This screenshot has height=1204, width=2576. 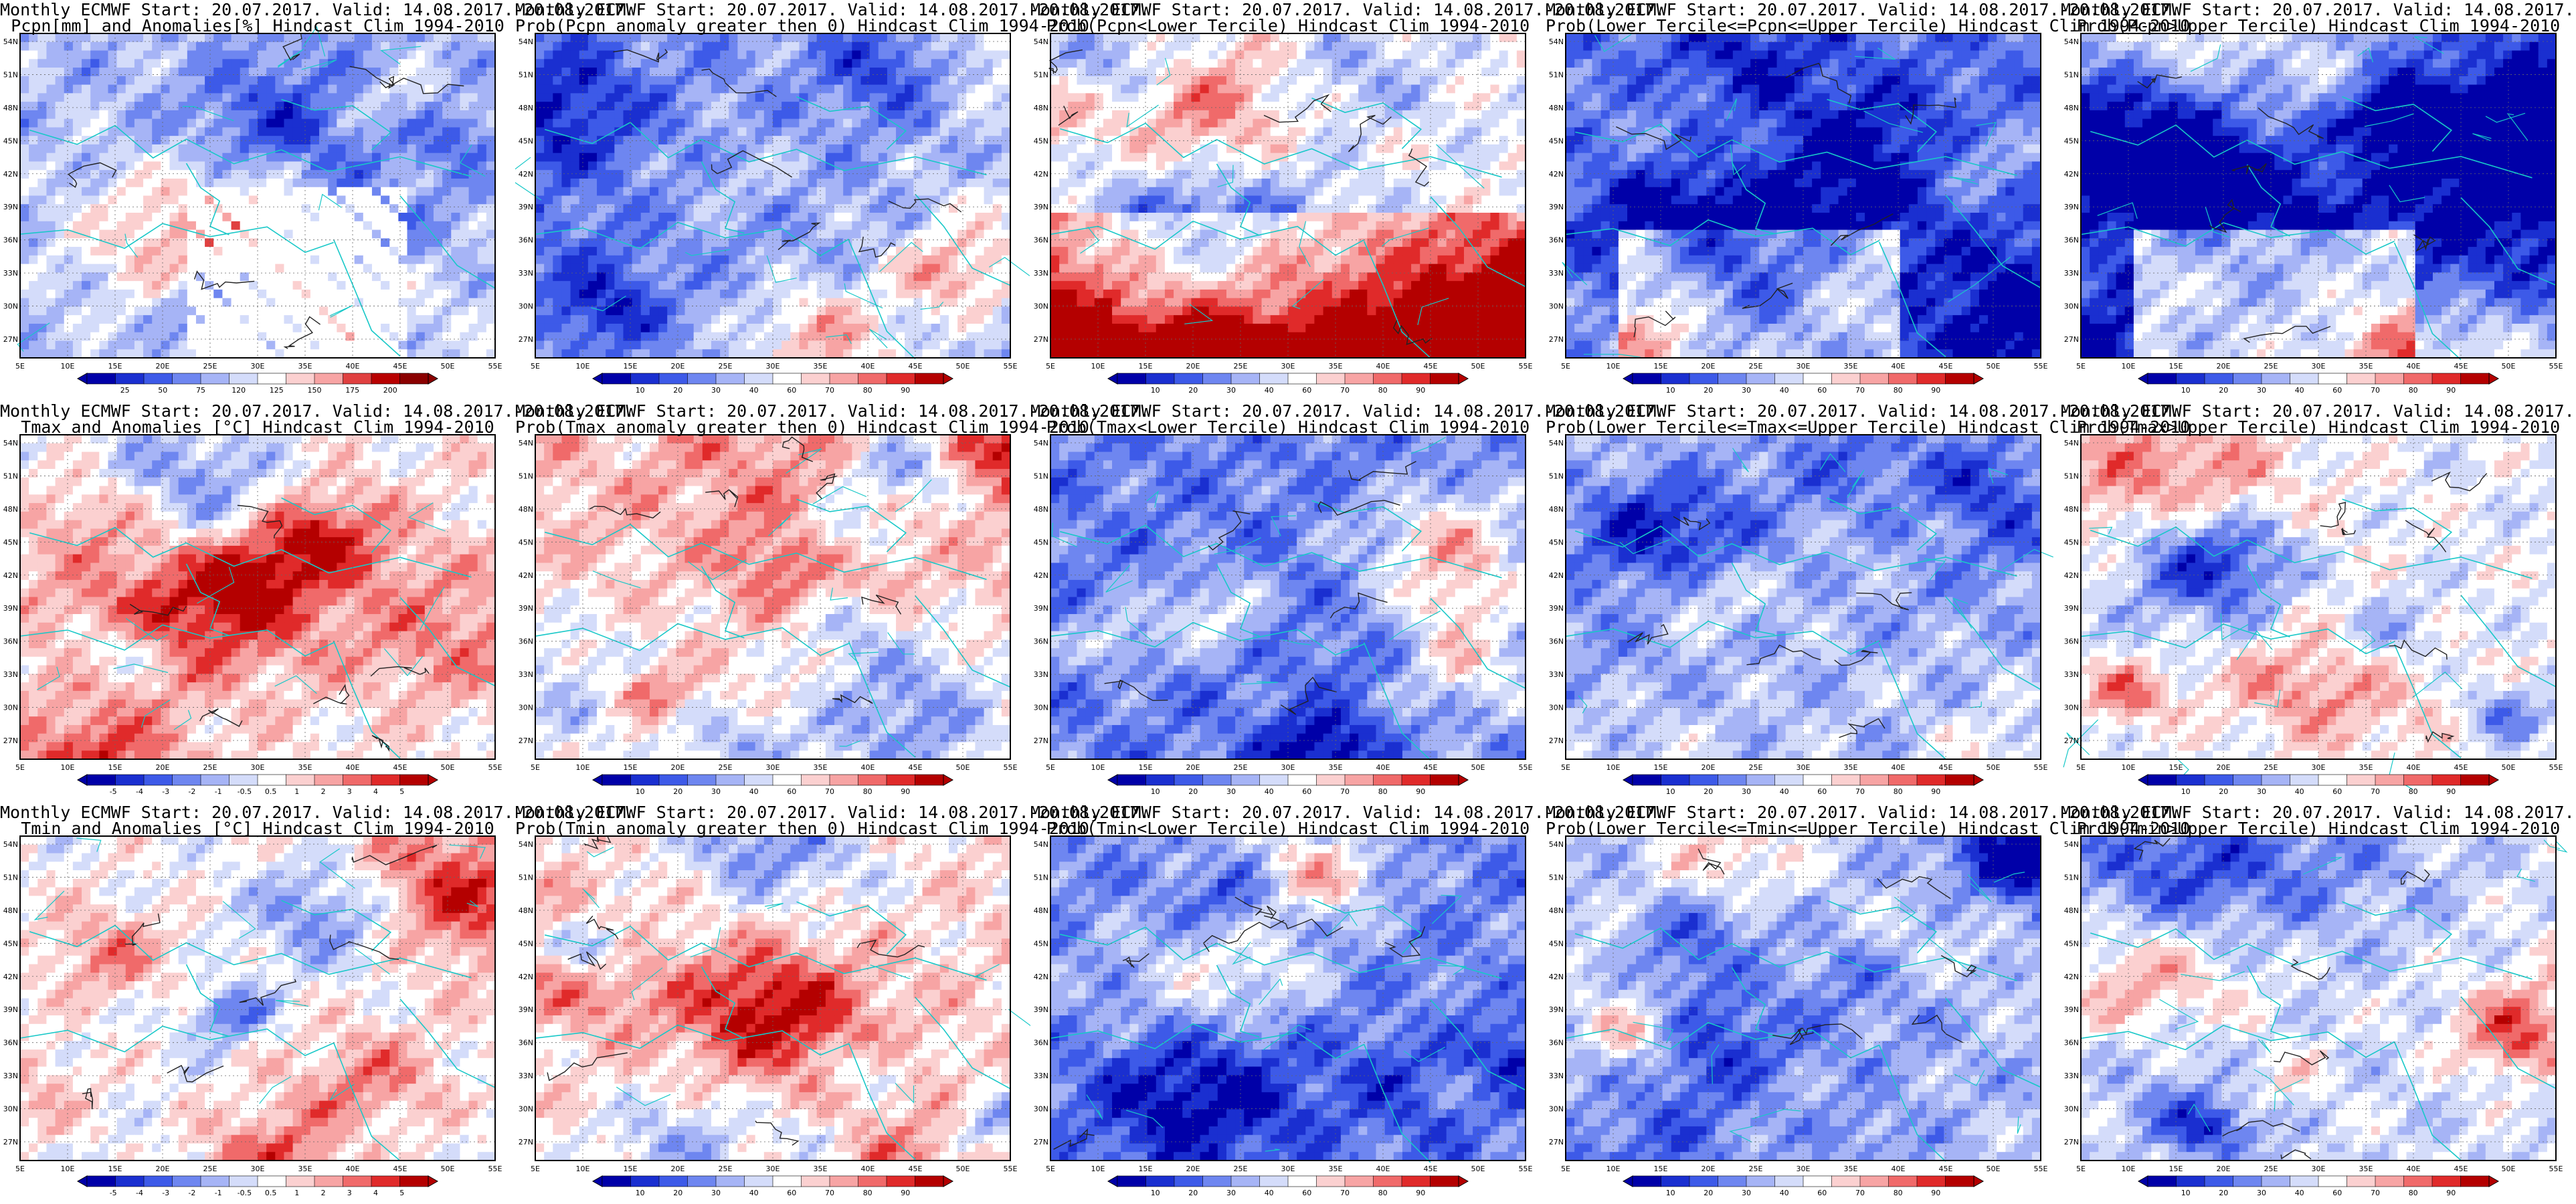 What do you see at coordinates (2414, 366) in the screenshot?
I see `lon-tick-label: 40E` at bounding box center [2414, 366].